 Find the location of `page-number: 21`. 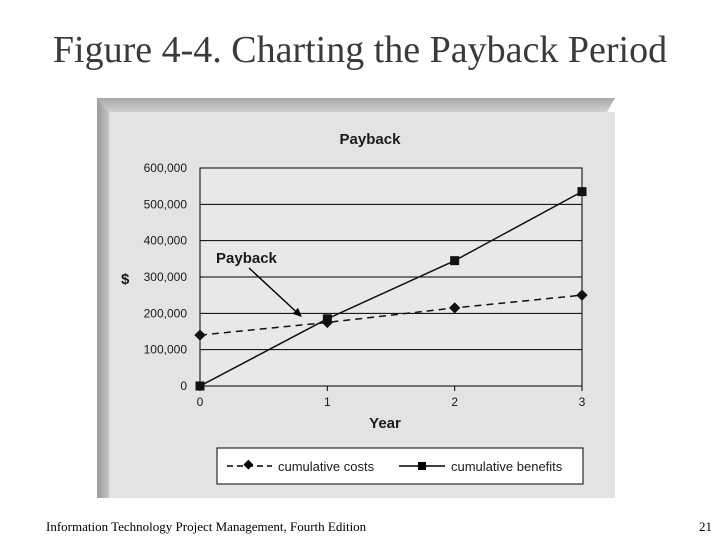

page-number: 21 is located at coordinates (705, 526).